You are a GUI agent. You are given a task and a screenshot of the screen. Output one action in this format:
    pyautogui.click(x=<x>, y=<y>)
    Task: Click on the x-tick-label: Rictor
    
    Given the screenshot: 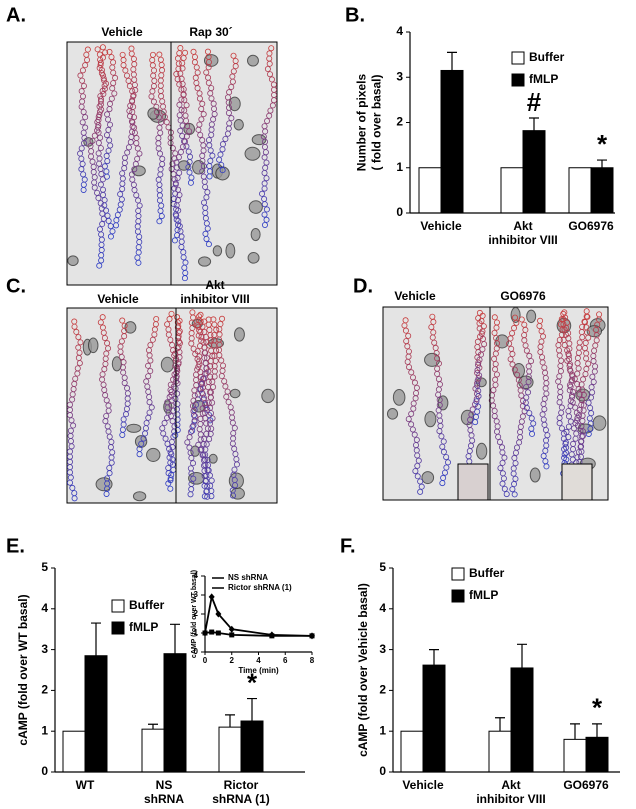 What is the action you would take?
    pyautogui.click(x=241, y=785)
    